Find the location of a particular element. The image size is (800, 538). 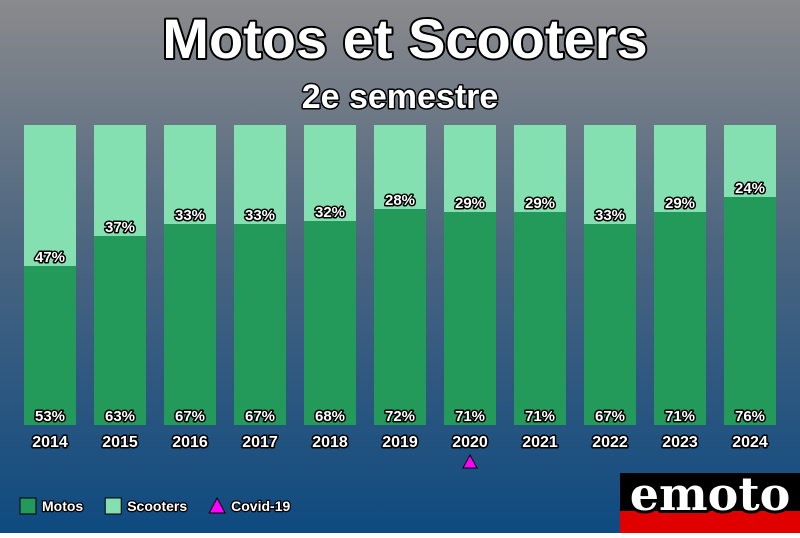

legend-label: Motos is located at coordinates (62, 506).